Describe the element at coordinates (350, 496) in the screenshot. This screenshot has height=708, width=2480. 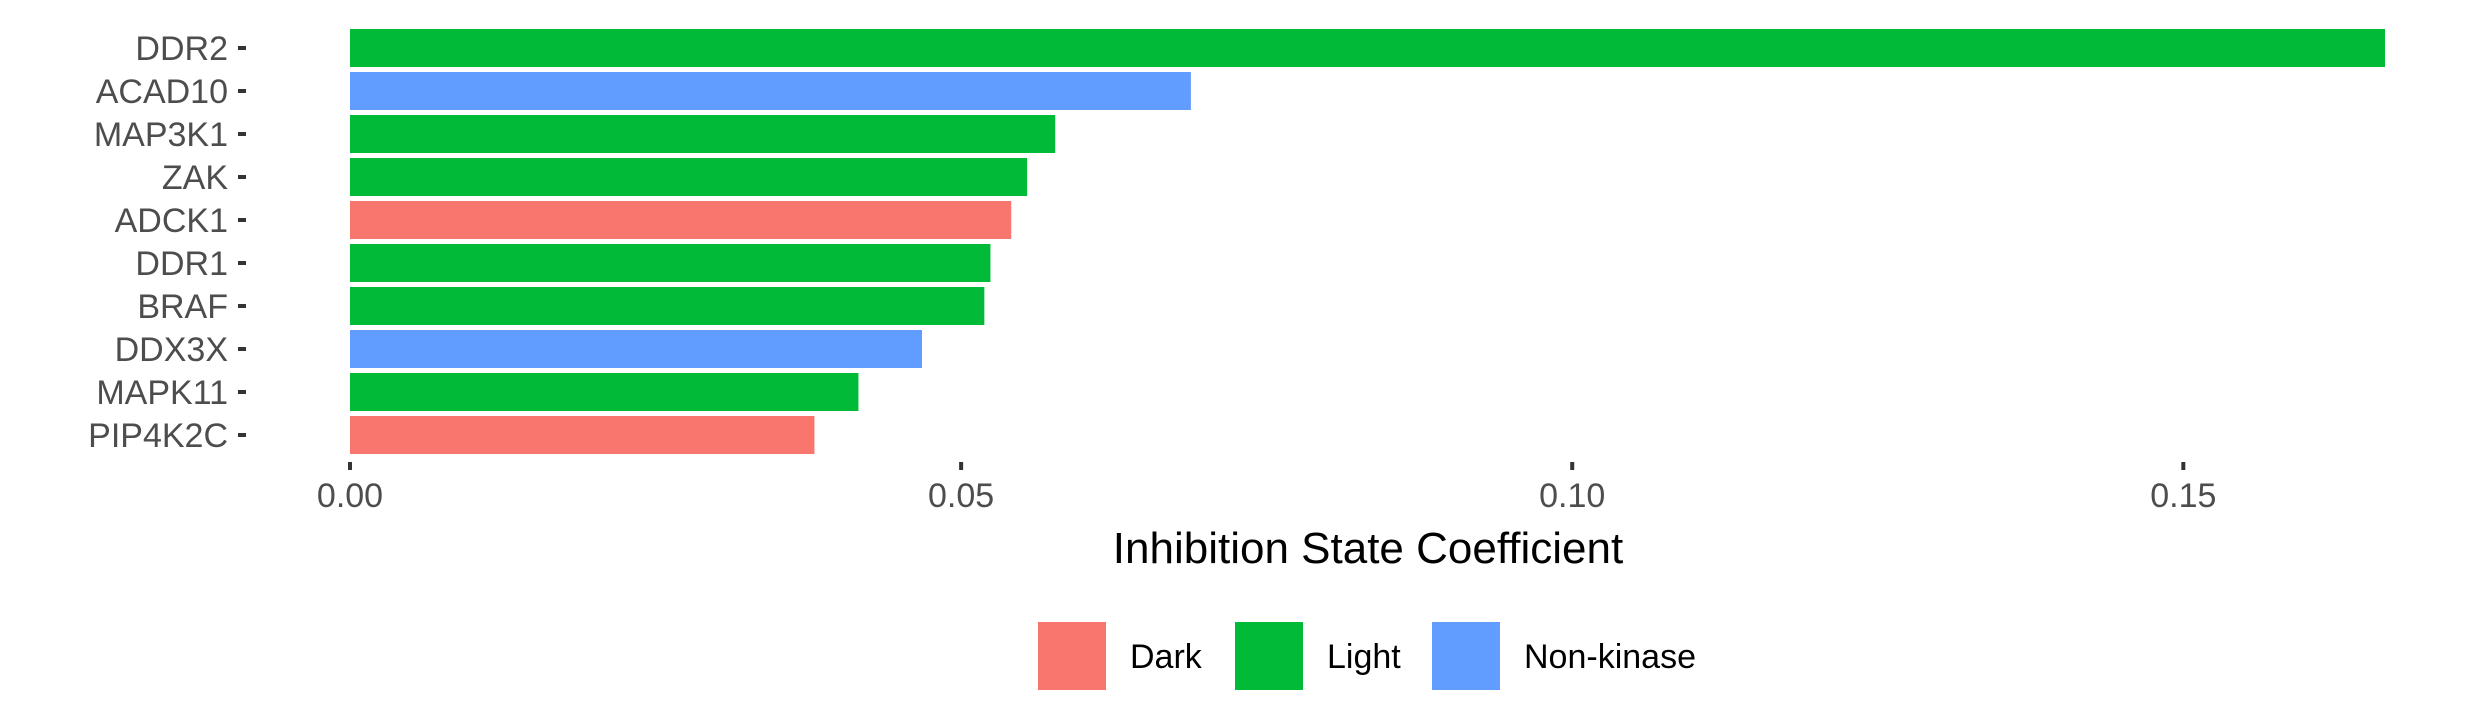
I see `x-tick-label: 0.00` at that location.